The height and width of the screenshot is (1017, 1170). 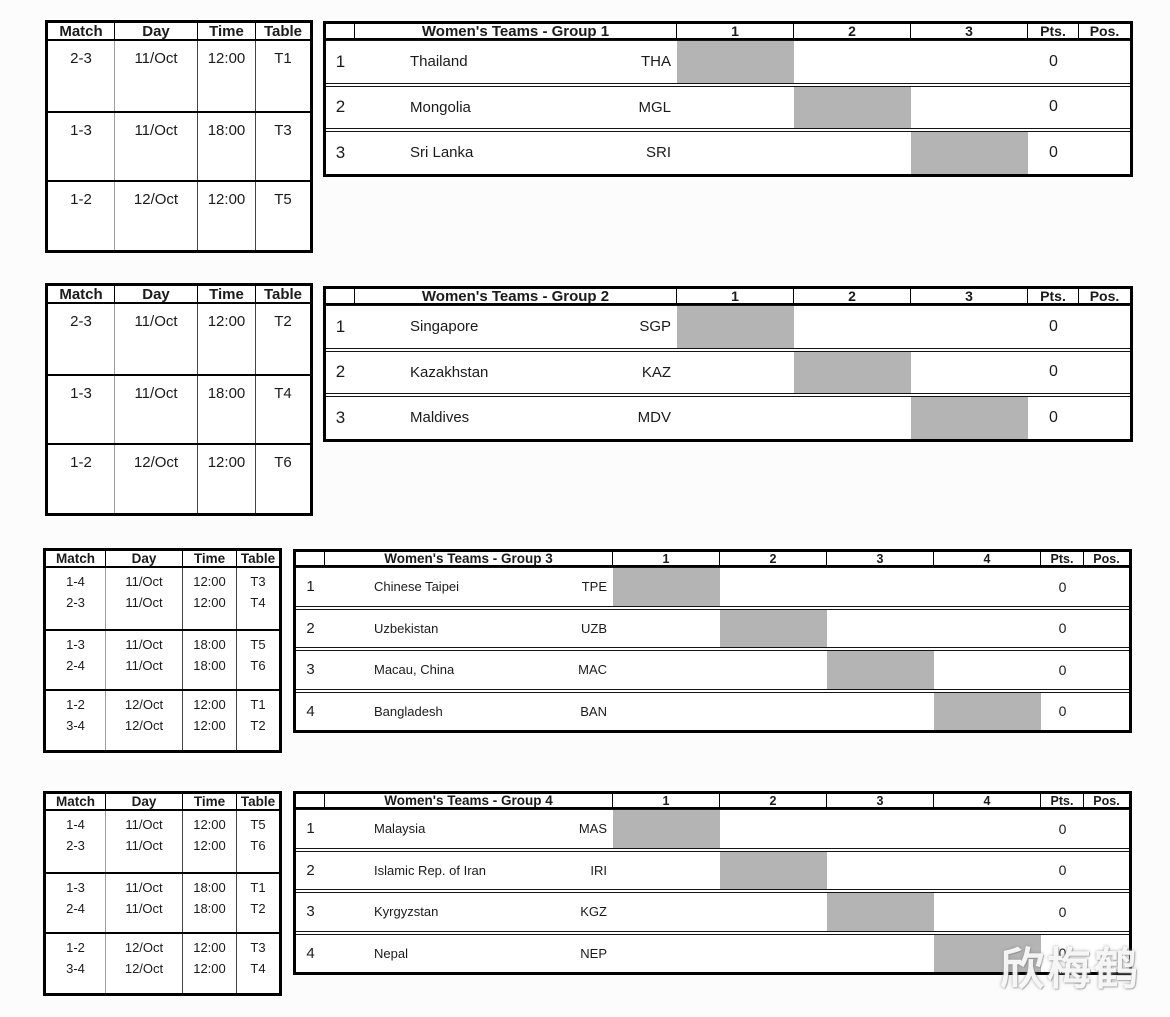 I want to click on schedule-block: 1-3 11/Oct 18:00 T3, so click(x=179, y=145).